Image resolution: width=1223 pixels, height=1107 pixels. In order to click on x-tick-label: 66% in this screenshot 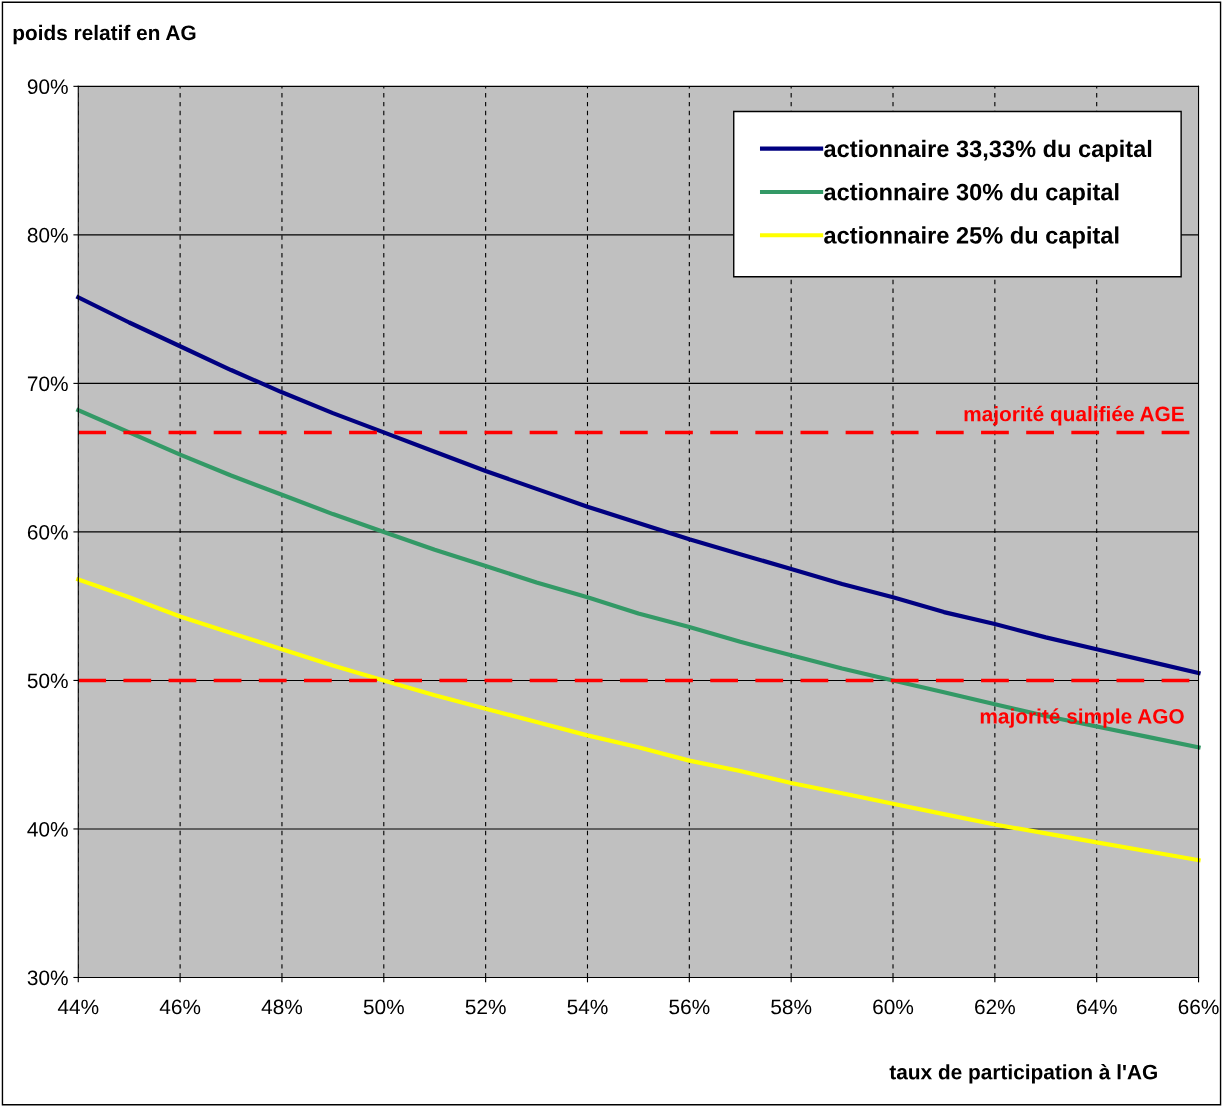, I will do `click(1198, 1007)`.